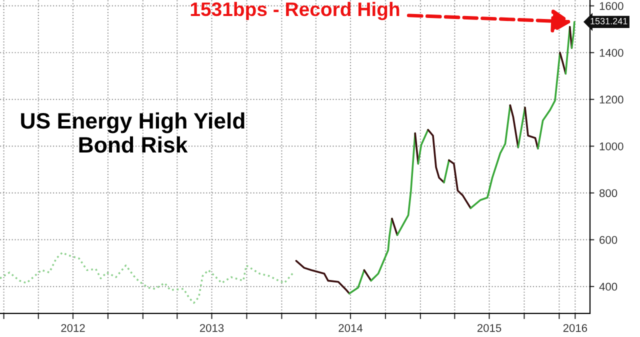 Image resolution: width=640 pixels, height=337 pixels. I want to click on y-tick-label: 1400, so click(612, 52).